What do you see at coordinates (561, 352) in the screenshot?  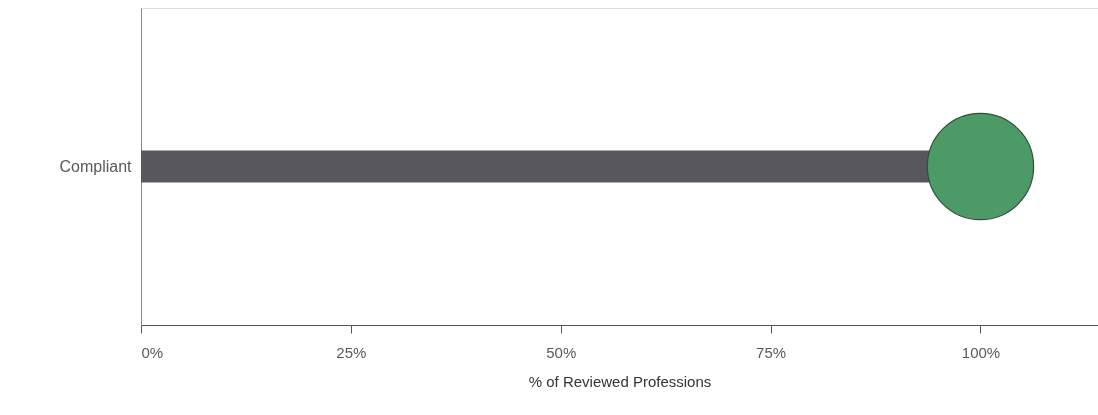 I see `x-tick-label: 50%` at bounding box center [561, 352].